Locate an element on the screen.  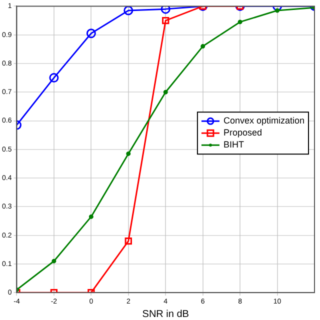
legend-label: BIHT is located at coordinates (233, 145).